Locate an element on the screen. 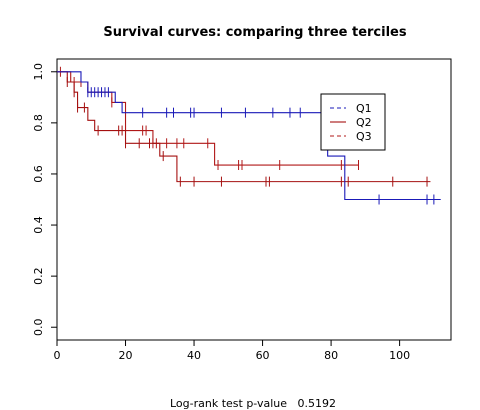 This screenshot has width=480, height=410. y-tick-label: 1.0 is located at coordinates (38, 72).